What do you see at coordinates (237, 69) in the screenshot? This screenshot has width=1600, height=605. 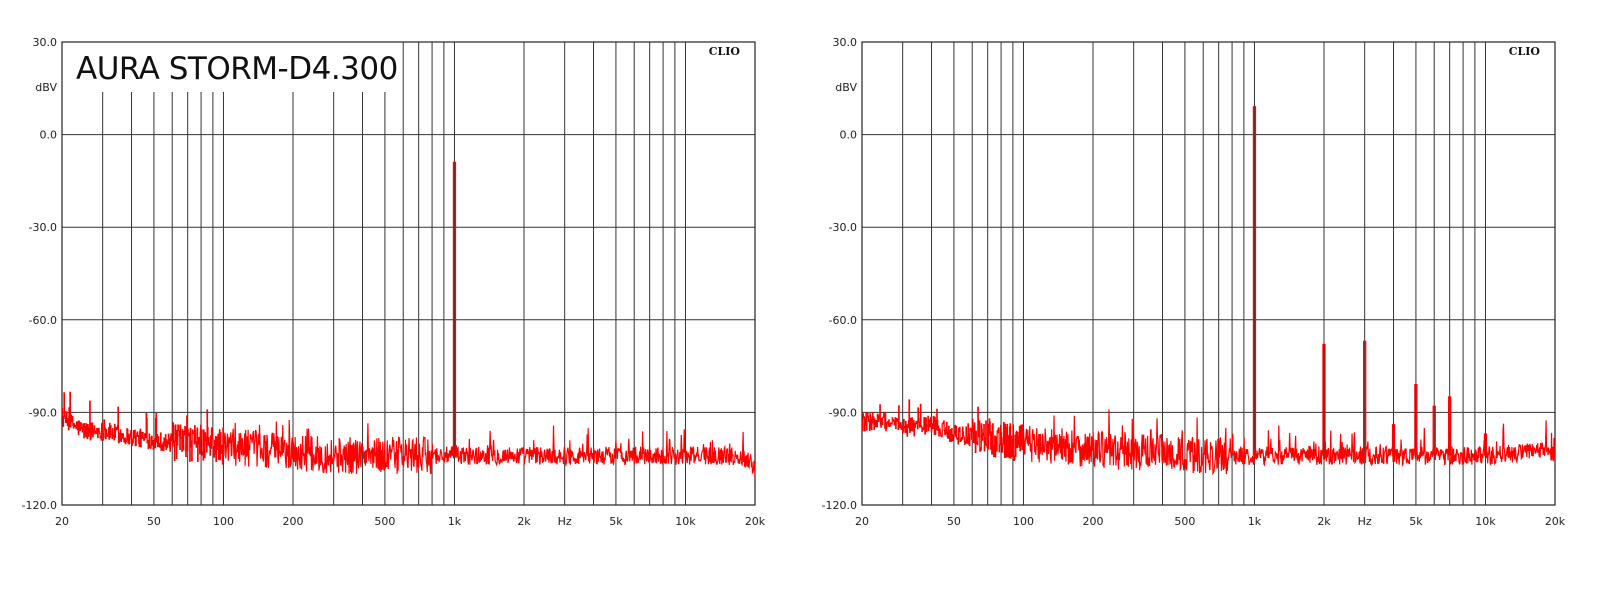 I see `chart-title: AURA STORM-D4.300` at bounding box center [237, 69].